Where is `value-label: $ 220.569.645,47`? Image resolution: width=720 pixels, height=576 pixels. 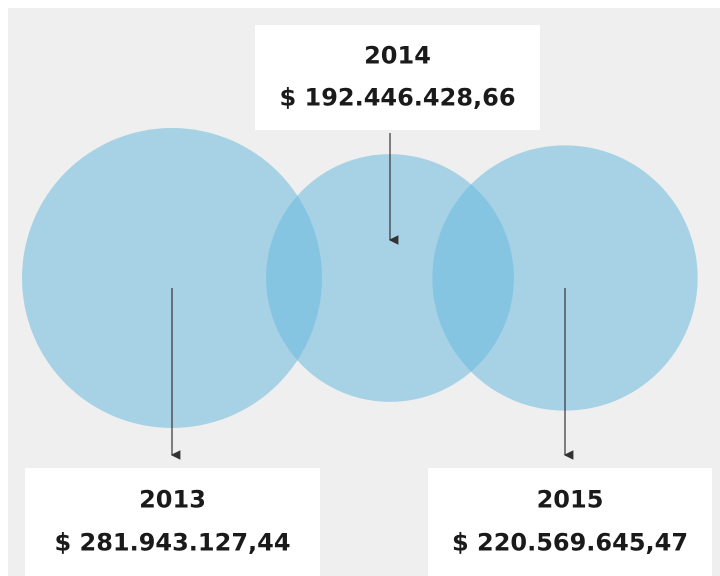 value-label: $ 220.569.645,47 is located at coordinates (570, 543).